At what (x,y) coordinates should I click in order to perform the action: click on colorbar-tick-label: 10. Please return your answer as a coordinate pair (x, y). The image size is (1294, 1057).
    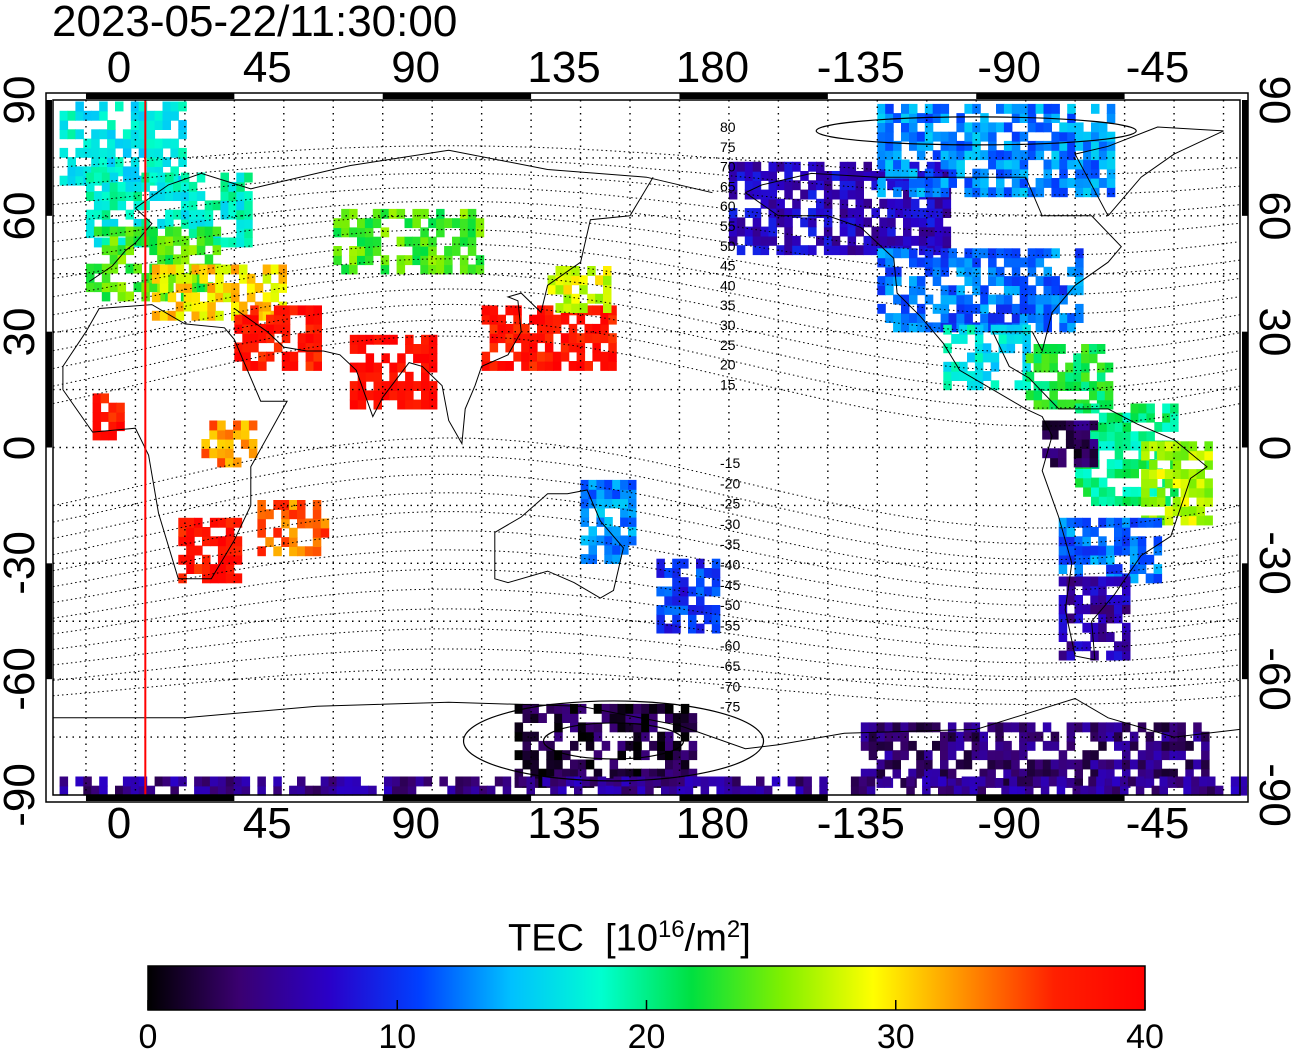
    Looking at the image, I should click on (397, 1037).